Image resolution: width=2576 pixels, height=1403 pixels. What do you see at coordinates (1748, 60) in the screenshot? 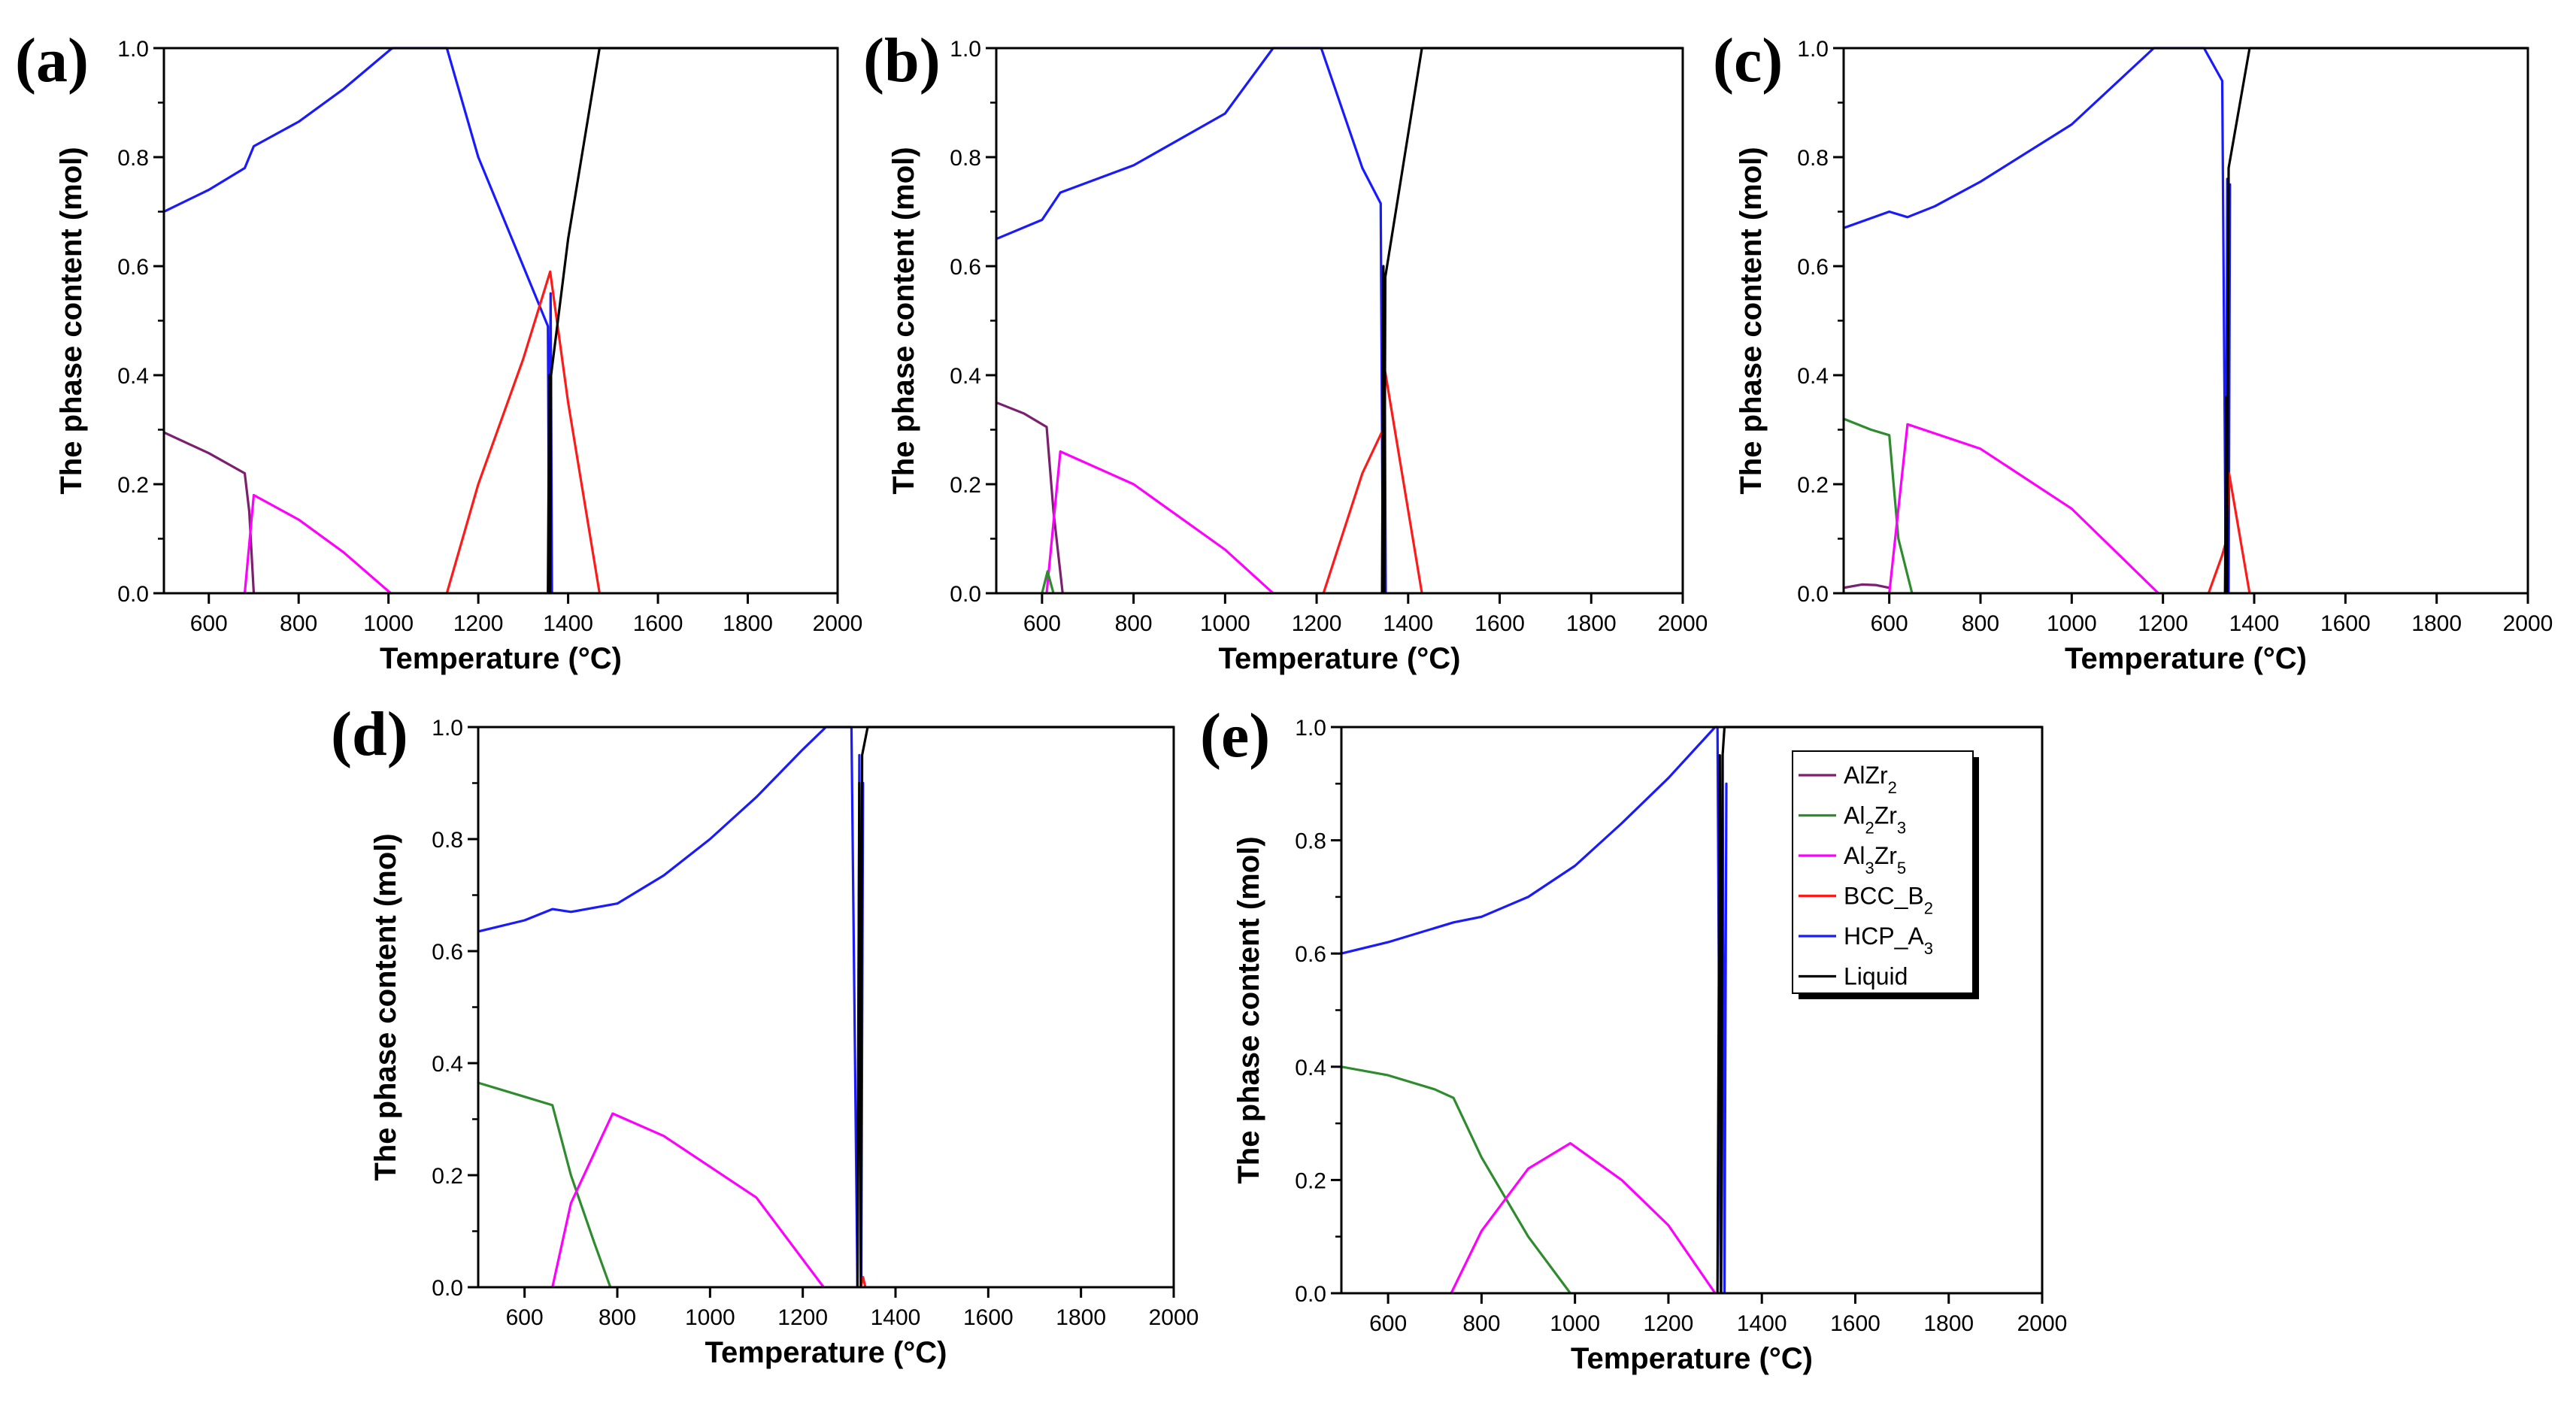
I see `panel-label: (c)` at bounding box center [1748, 60].